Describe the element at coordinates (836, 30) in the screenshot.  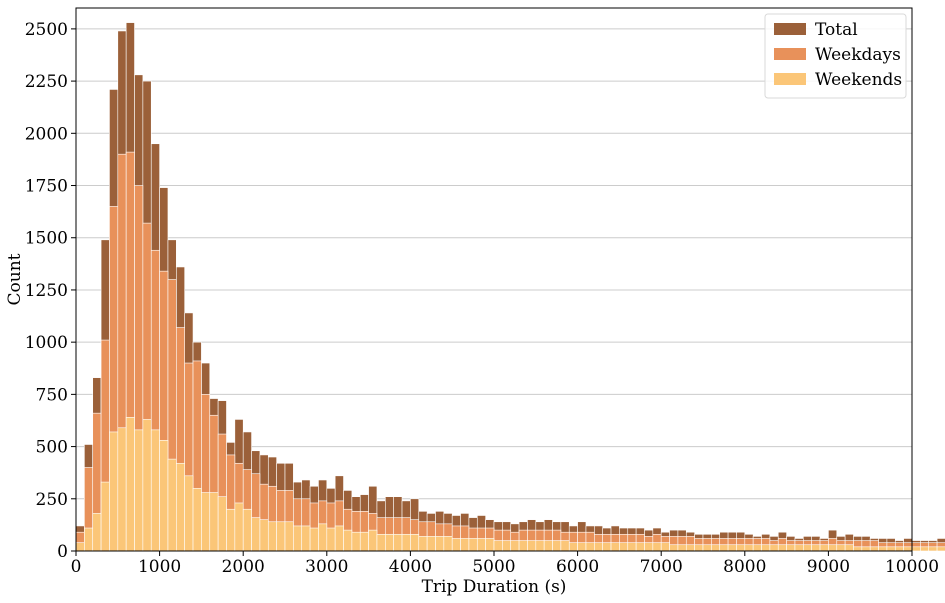
I see `legend-label-total: Total` at that location.